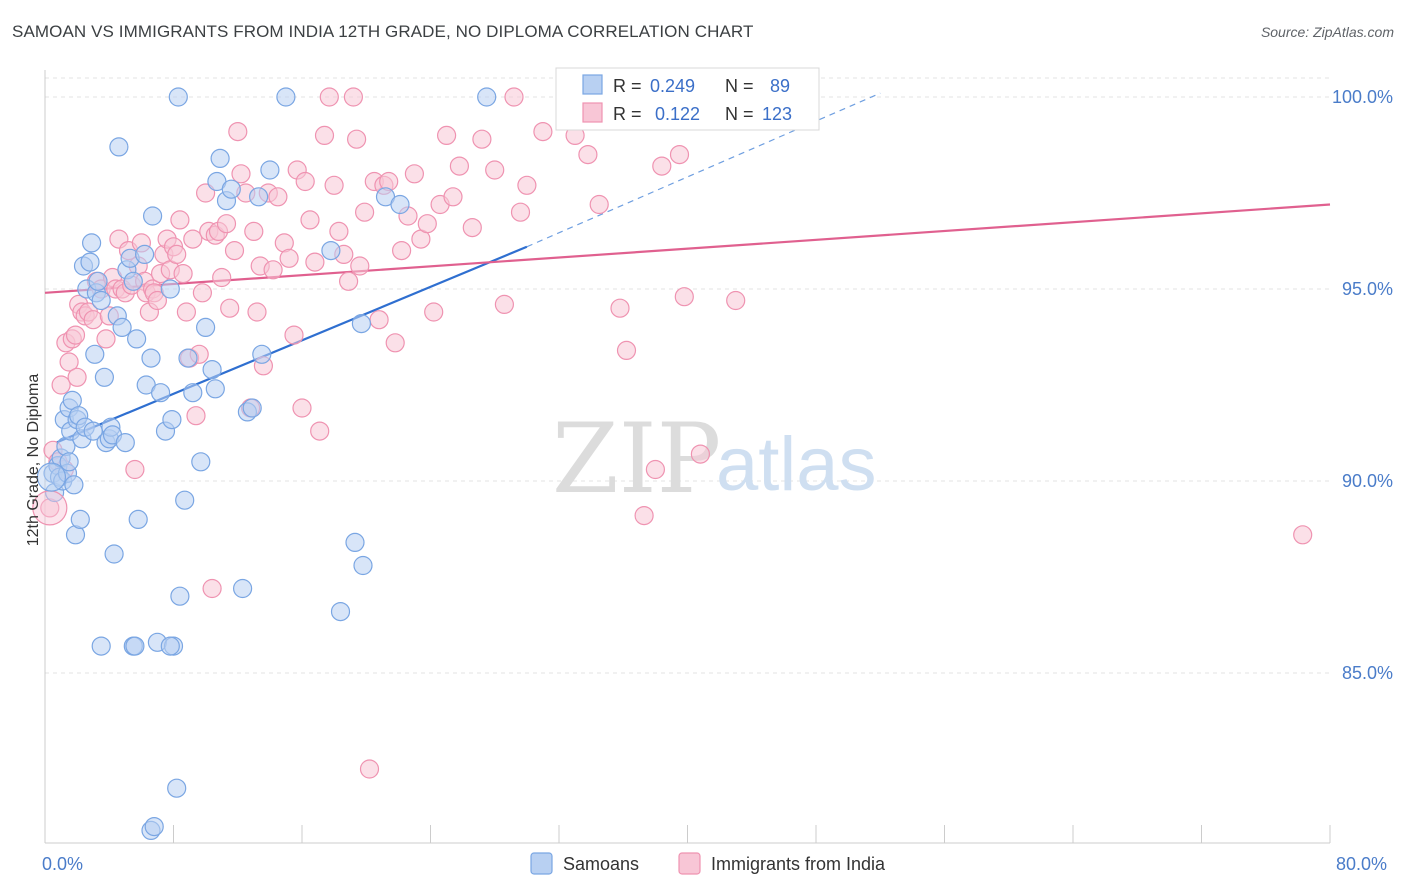 This screenshot has height=892, width=1406. I want to click on y-tick-label-2: 95.0%, so click(1367, 289).